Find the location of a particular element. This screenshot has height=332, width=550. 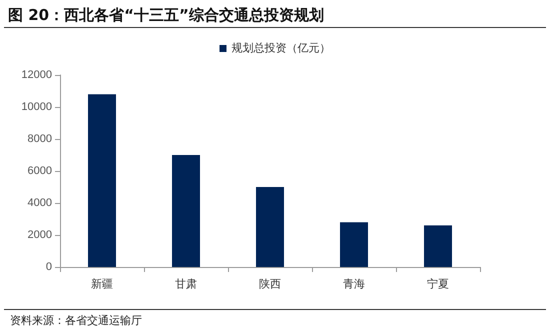

y-tick-label: 4000 is located at coordinates (40, 203).